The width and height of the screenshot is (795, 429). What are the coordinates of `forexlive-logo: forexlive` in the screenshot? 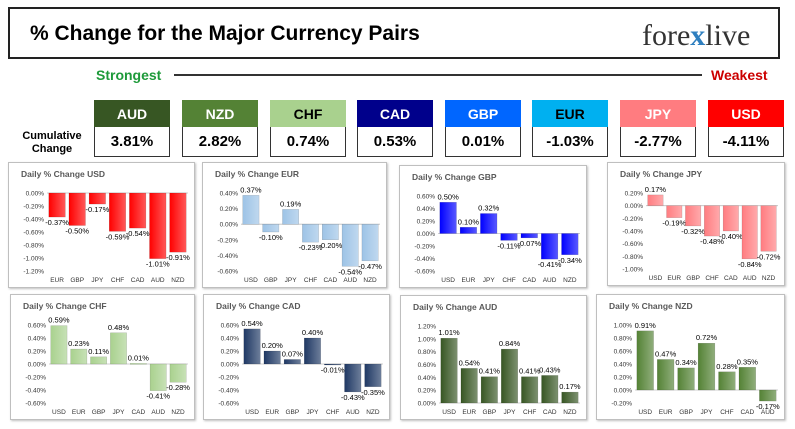 It's located at (696, 36).